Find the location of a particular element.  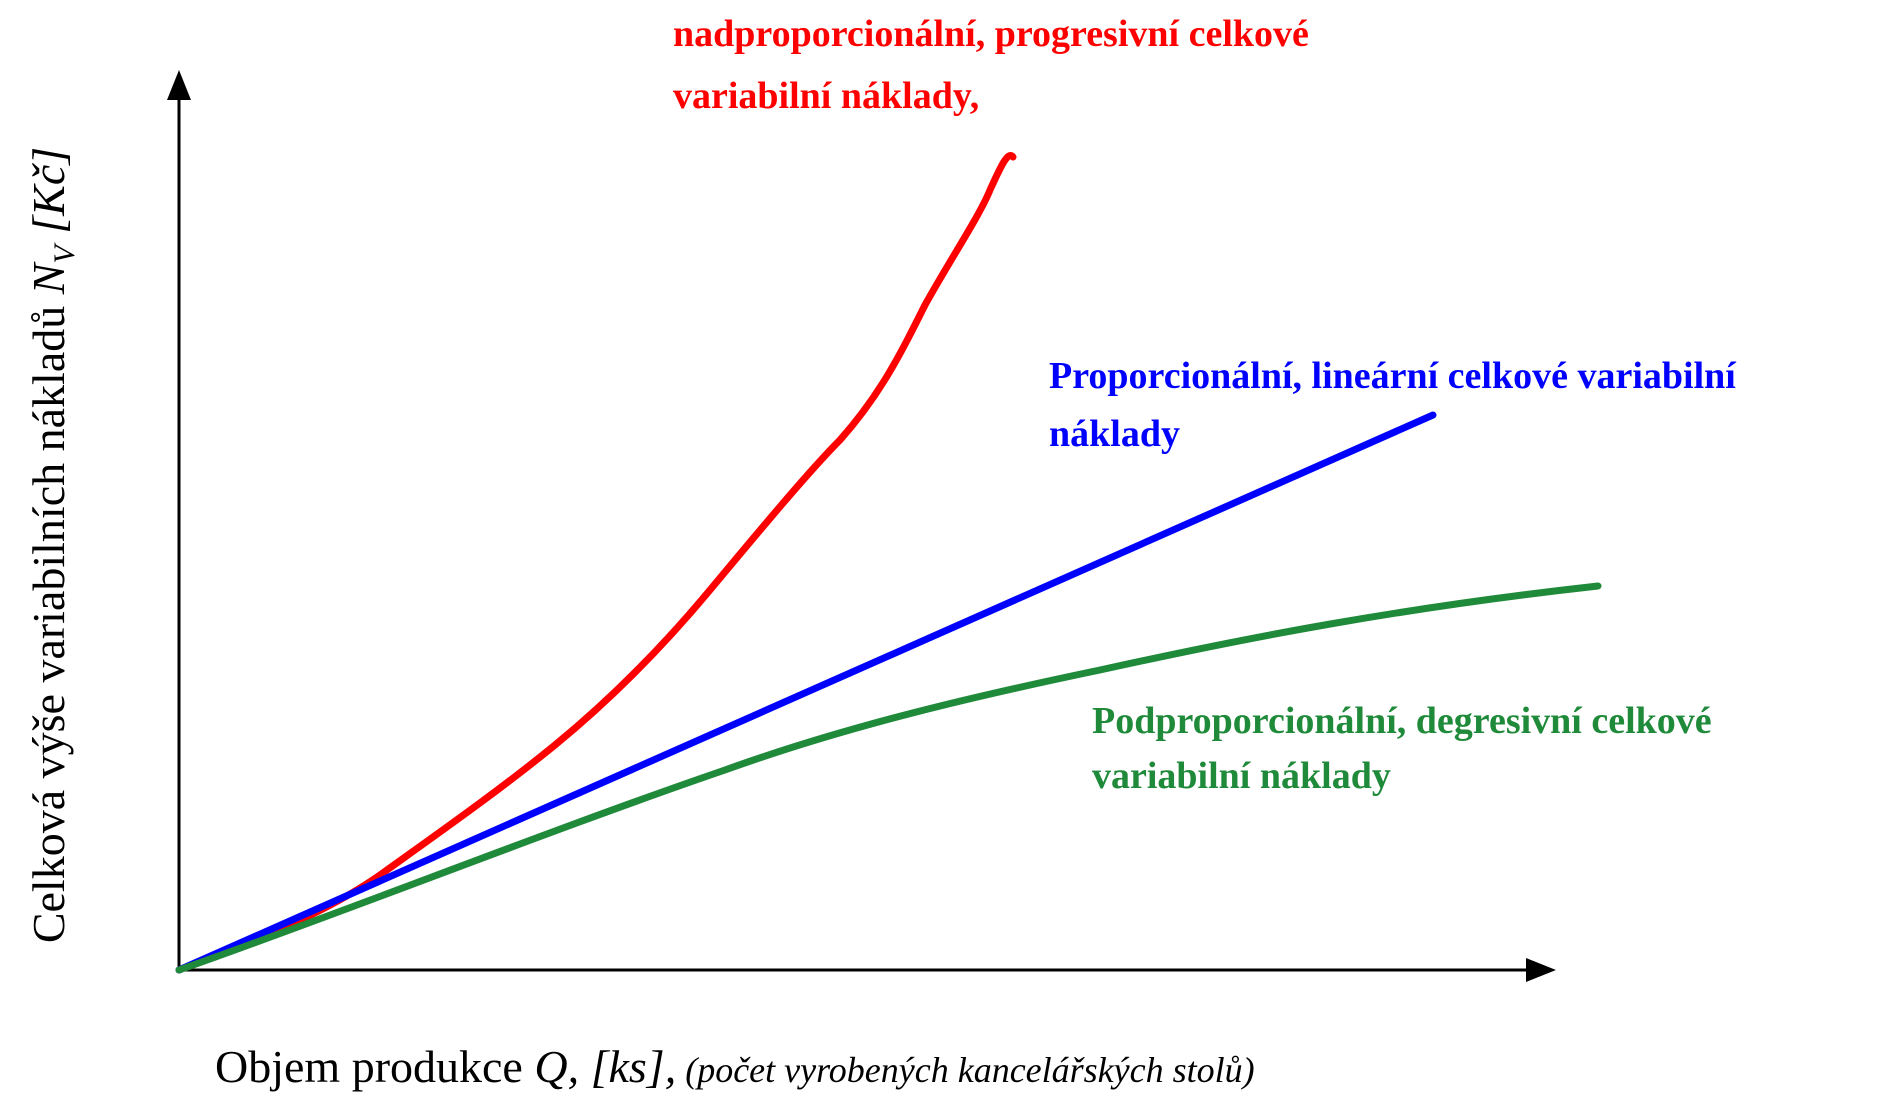

x-label-text: Objem produkce is located at coordinates (374, 1066).